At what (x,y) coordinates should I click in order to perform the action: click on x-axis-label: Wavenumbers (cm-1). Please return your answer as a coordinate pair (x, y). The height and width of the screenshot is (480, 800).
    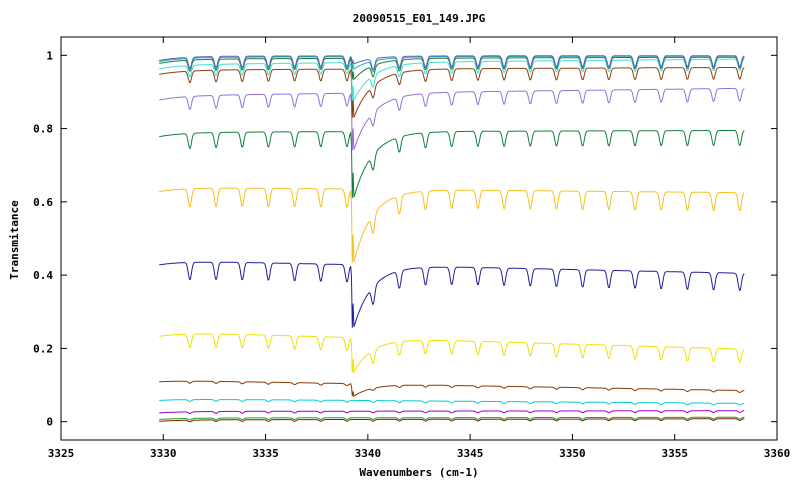
    Looking at the image, I should click on (418, 472).